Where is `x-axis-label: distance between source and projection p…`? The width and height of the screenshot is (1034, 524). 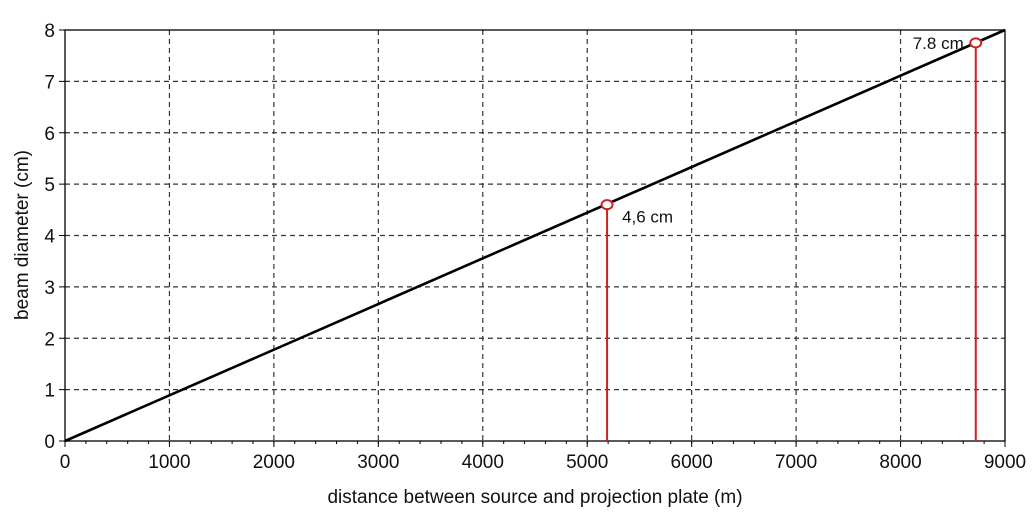 x-axis-label: distance between source and projection p… is located at coordinates (534, 497).